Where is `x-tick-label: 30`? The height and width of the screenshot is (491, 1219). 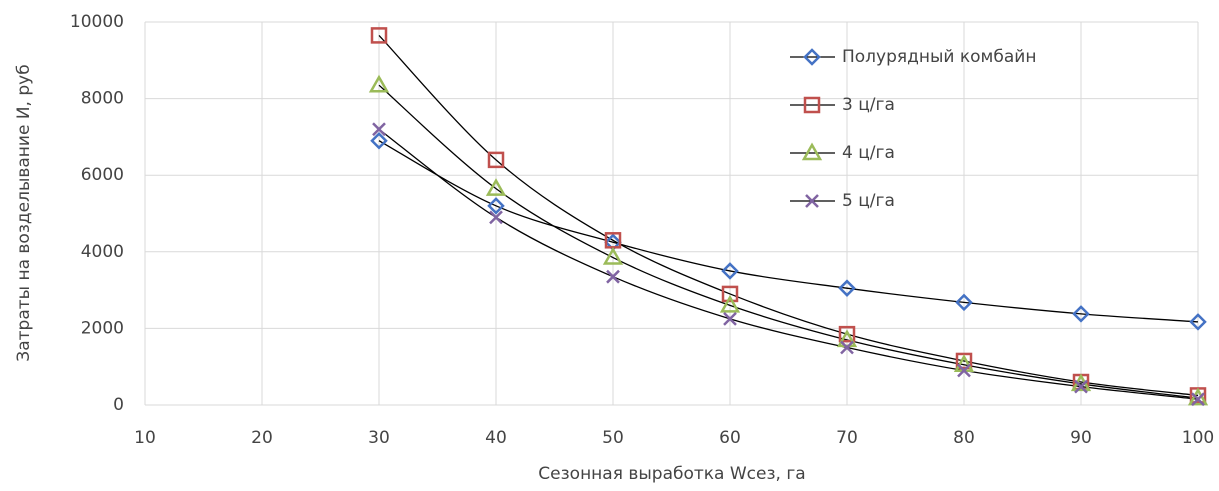 x-tick-label: 30 is located at coordinates (379, 438).